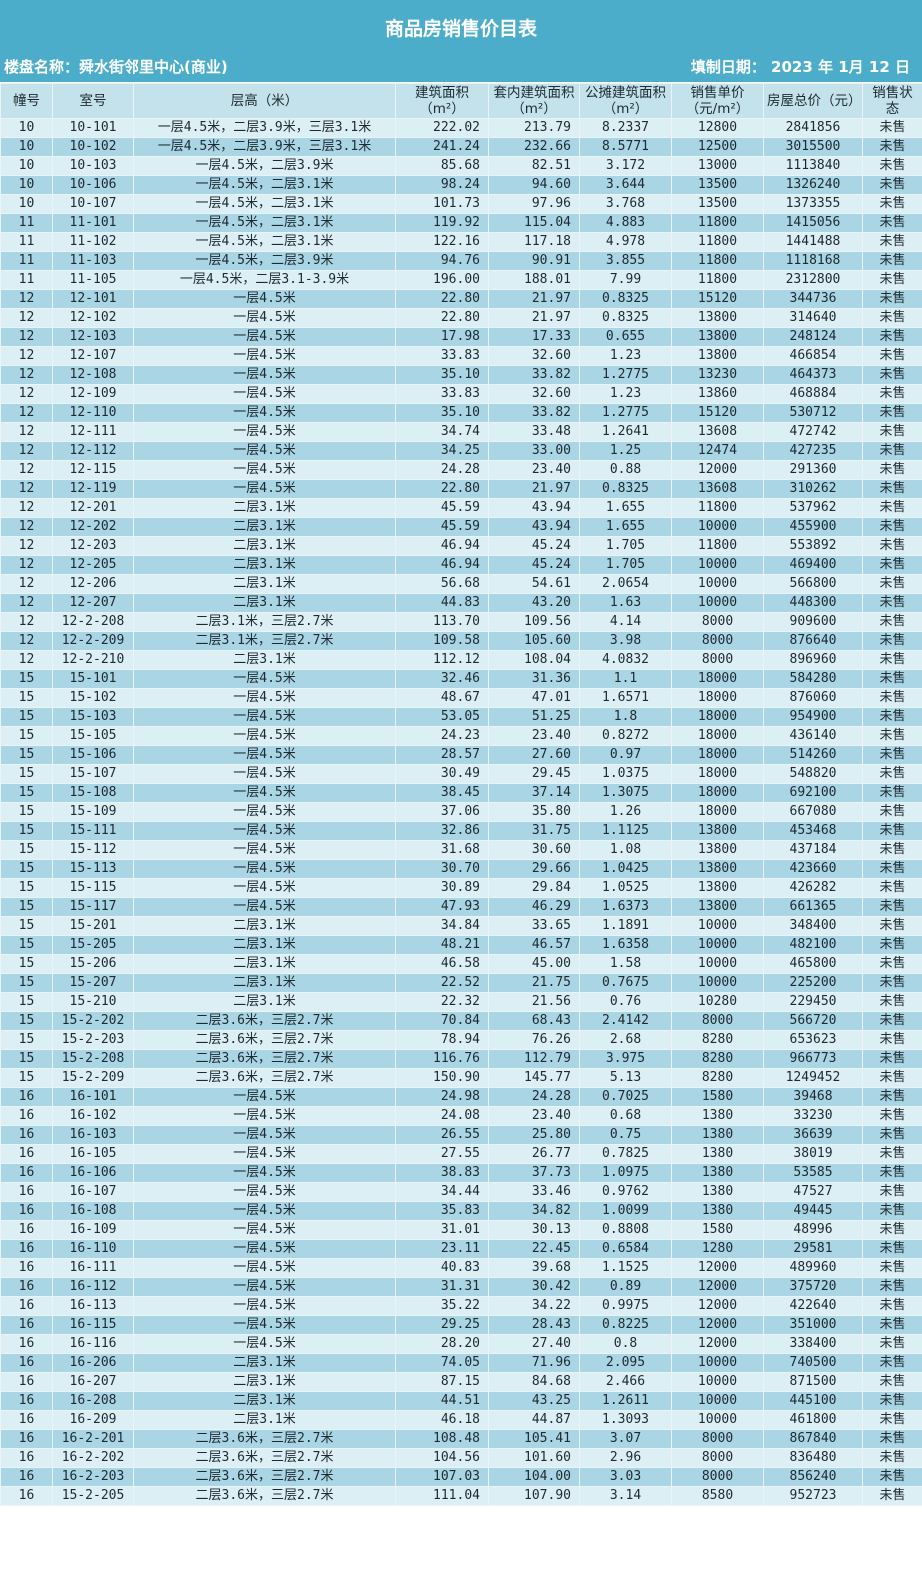  Describe the element at coordinates (93, 850) in the screenshot. I see `cell-room: 15-112` at that location.